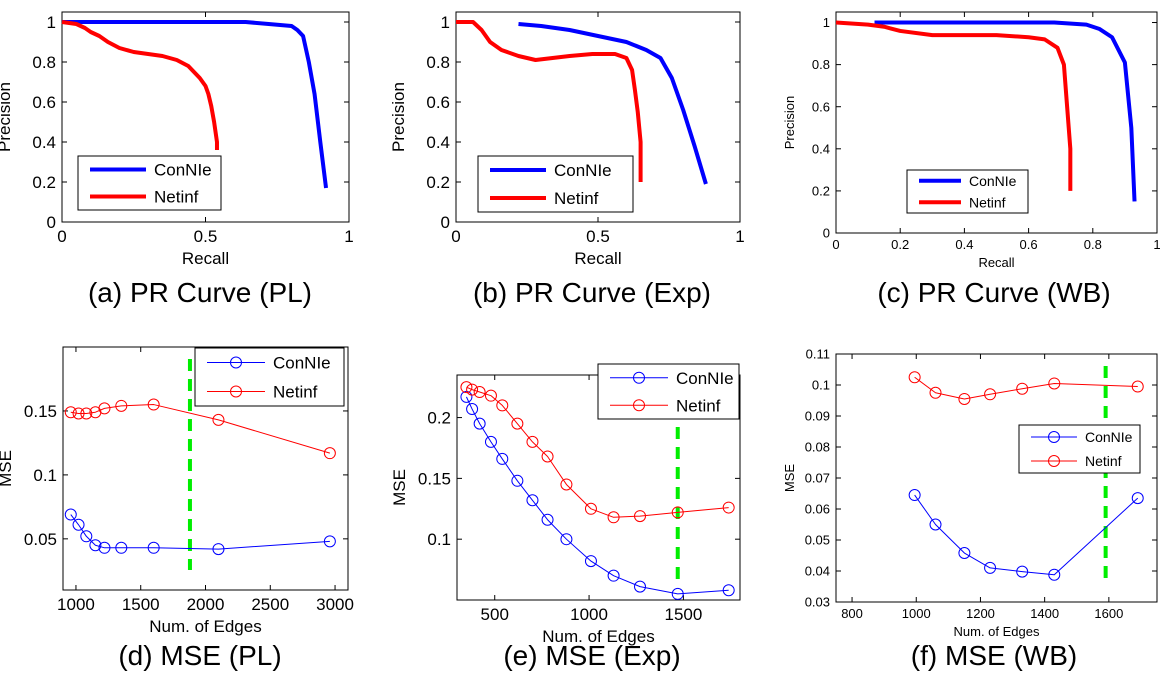 This screenshot has height=678, width=1165. Describe the element at coordinates (980, 613) in the screenshot. I see `x-tick-label: 1200` at that location.